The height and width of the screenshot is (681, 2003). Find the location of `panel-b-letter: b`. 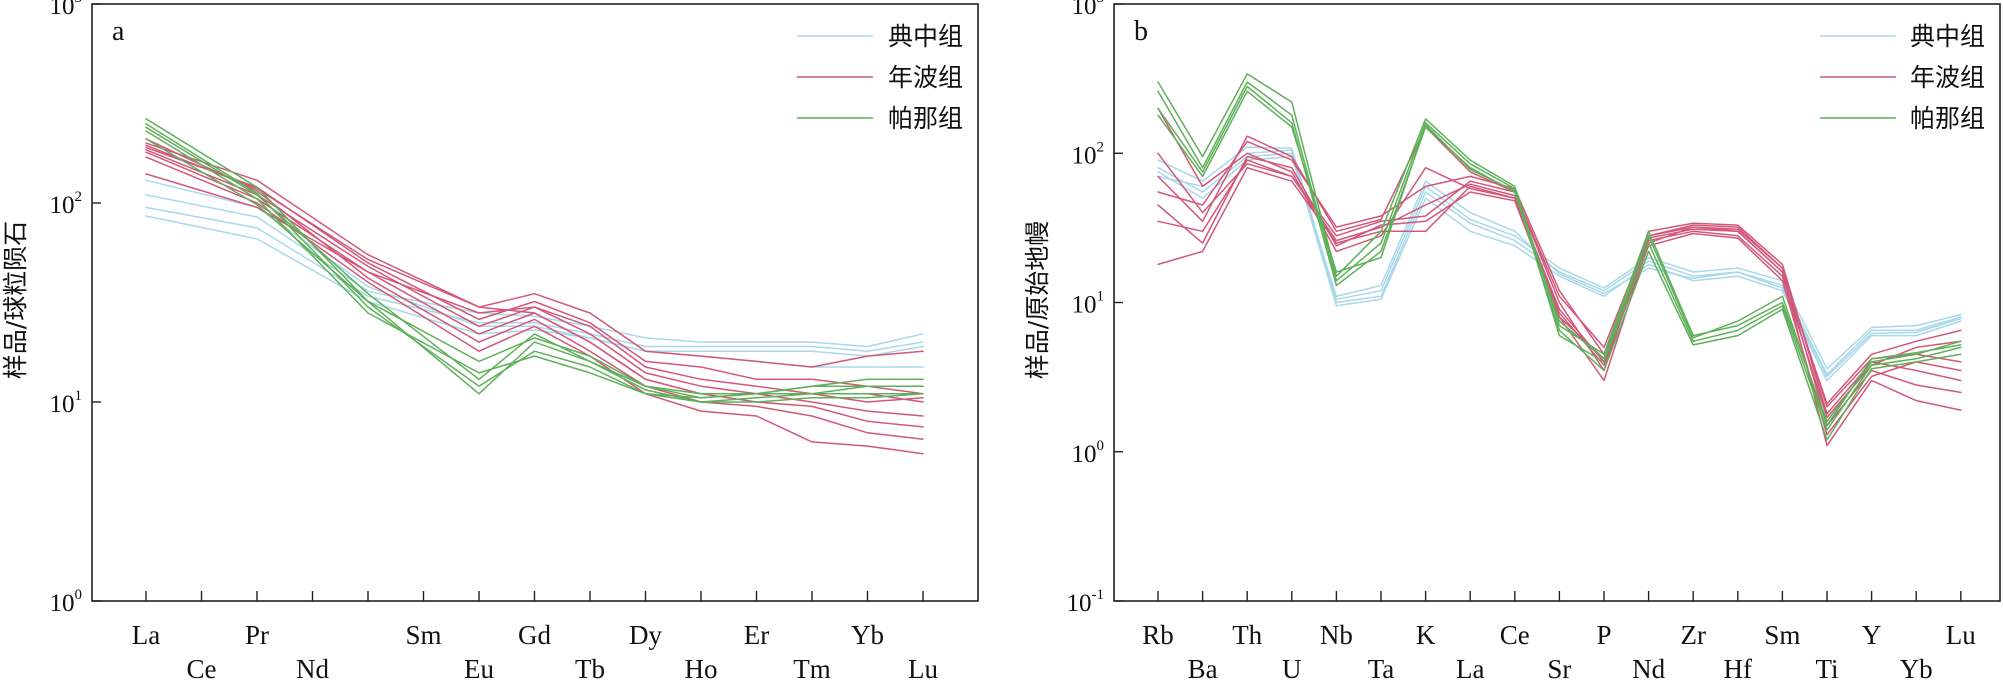

panel-b-letter: b is located at coordinates (1141, 31).